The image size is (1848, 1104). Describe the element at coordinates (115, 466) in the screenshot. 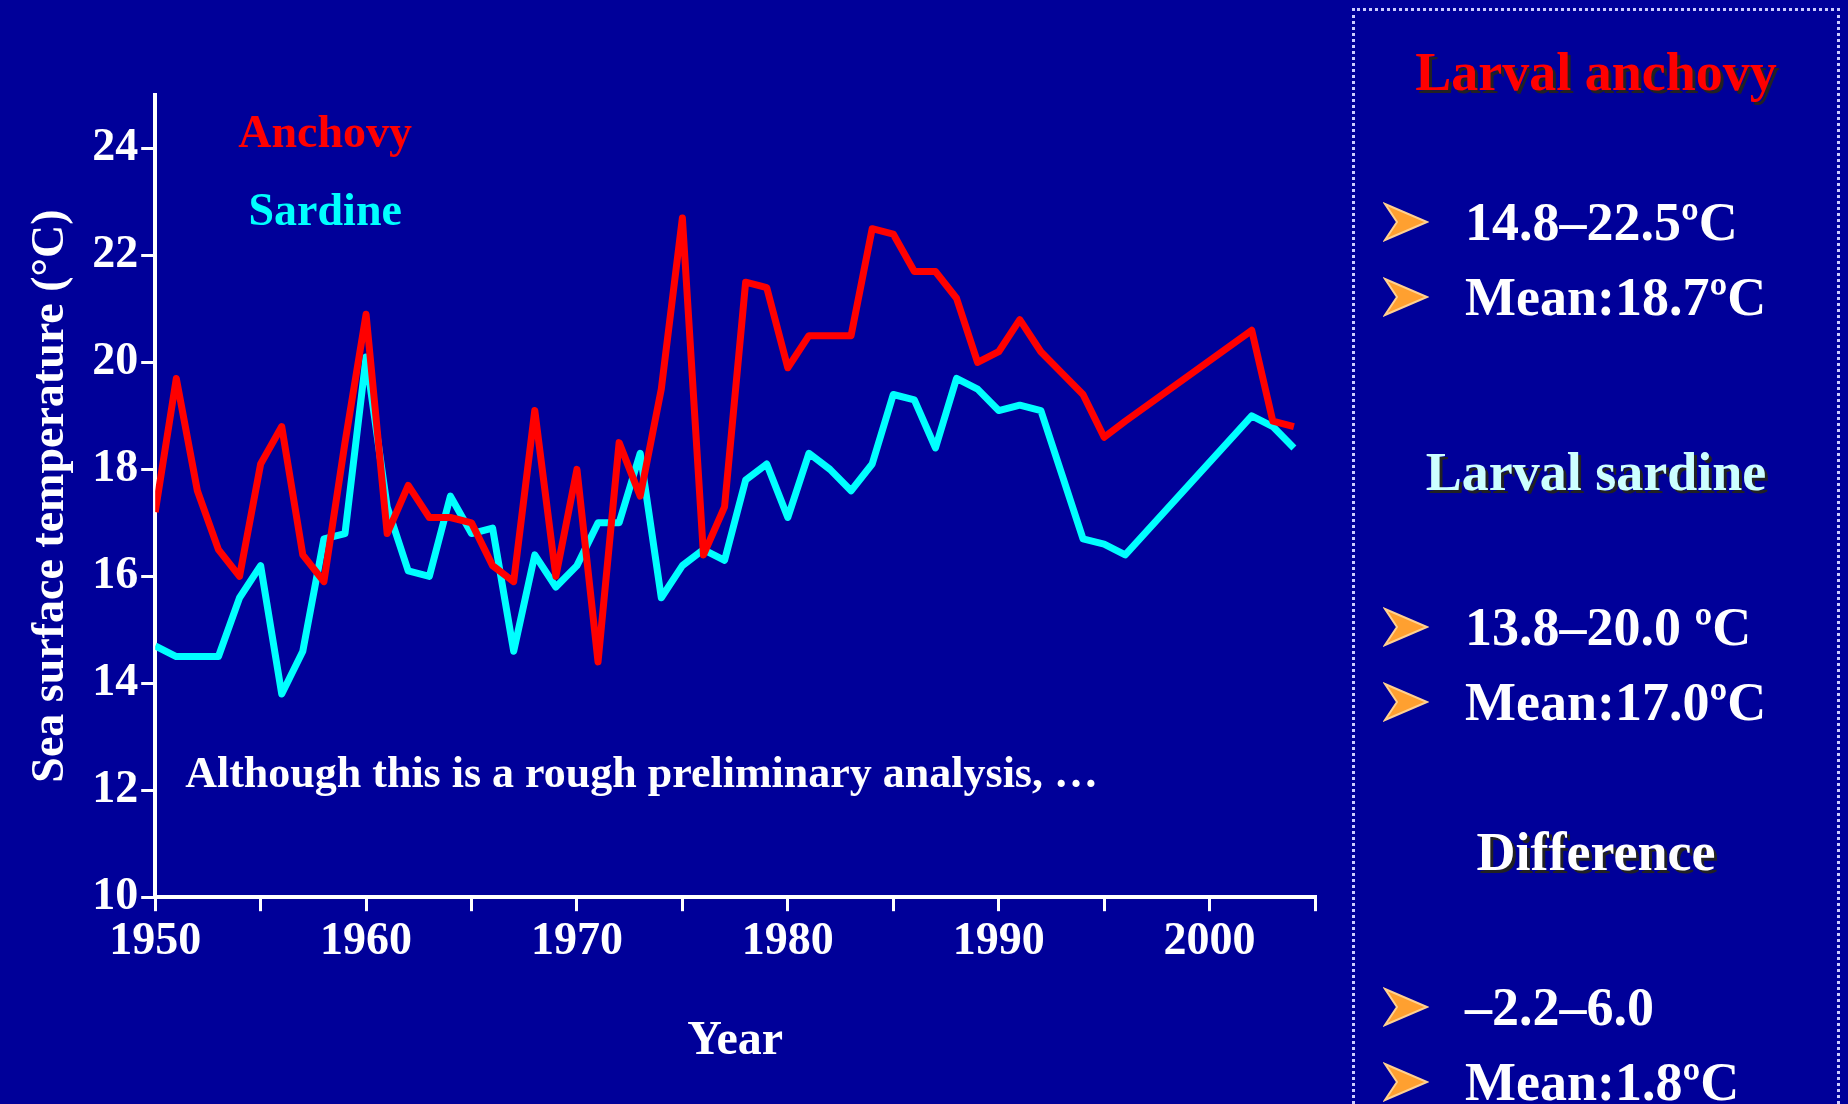

I see `y-tick-label: 18` at that location.